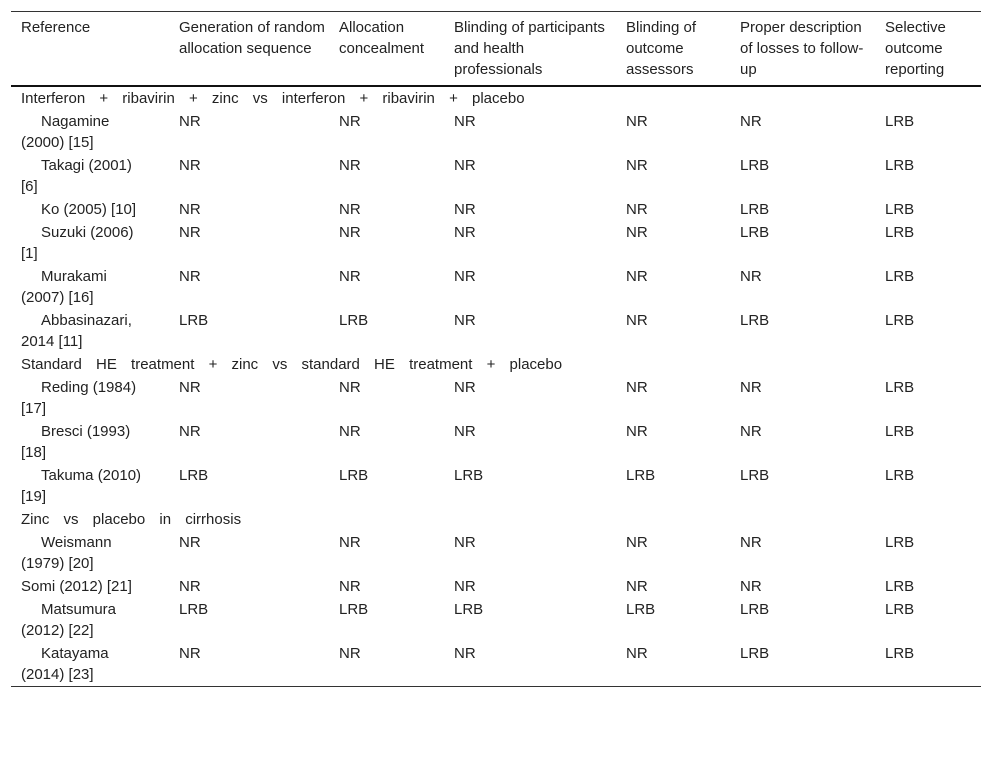 This screenshot has width=992, height=766. Describe the element at coordinates (131, 519) in the screenshot. I see `group-title: Zinc vs placebo in cirrhosis` at that location.